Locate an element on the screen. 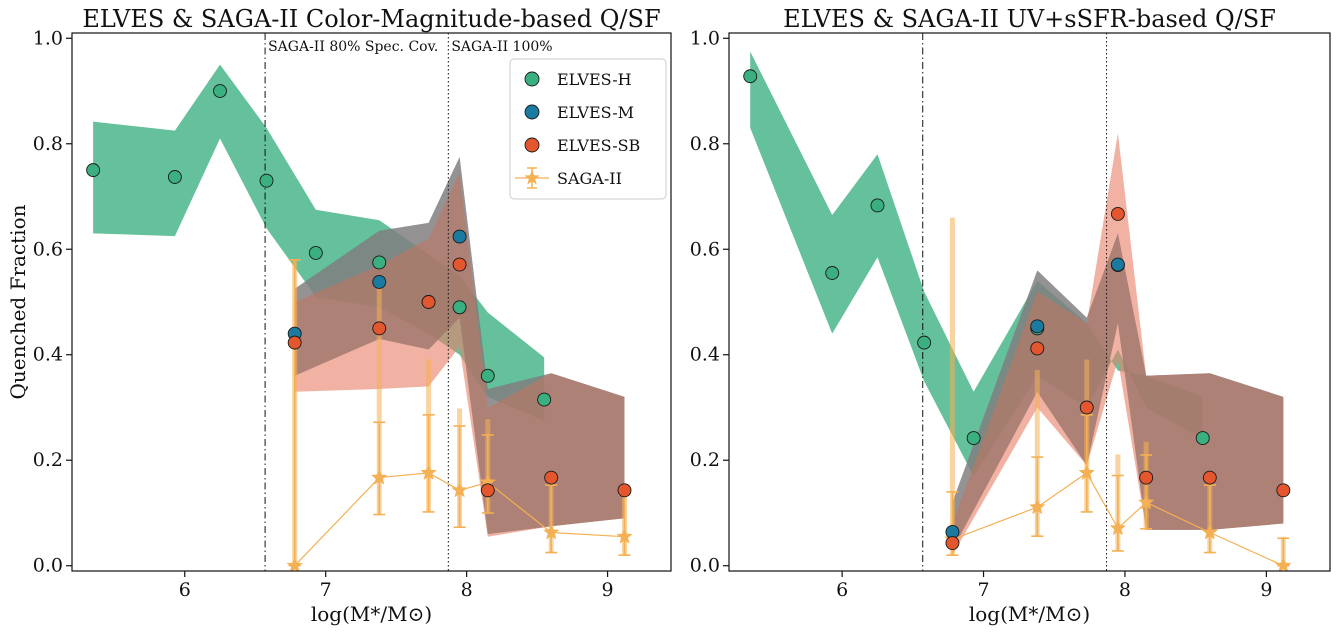  legend-box is located at coordinates (588, 129).